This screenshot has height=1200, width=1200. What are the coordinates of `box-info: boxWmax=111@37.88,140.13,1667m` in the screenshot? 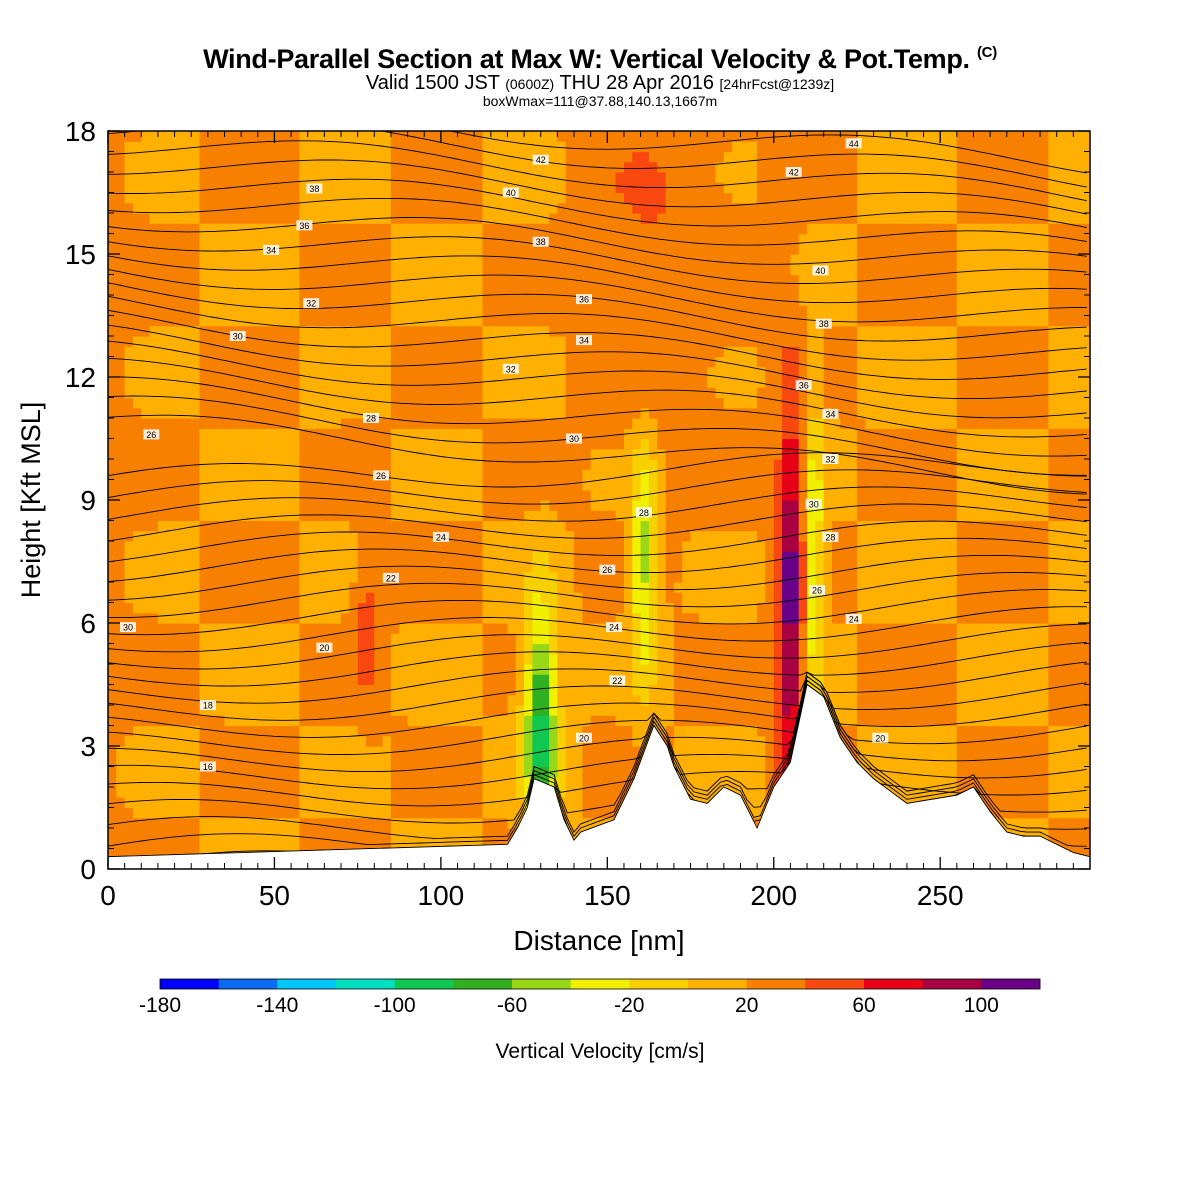 It's located at (600, 101).